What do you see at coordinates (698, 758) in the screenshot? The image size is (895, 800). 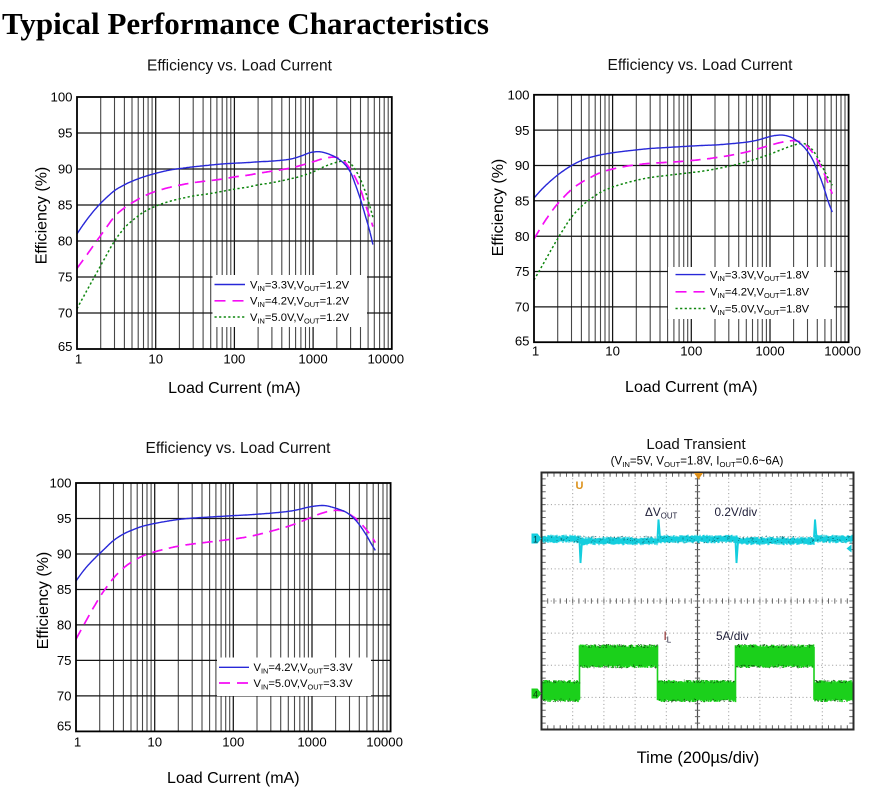 I see `svg-text: Time (200µs/div)` at bounding box center [698, 758].